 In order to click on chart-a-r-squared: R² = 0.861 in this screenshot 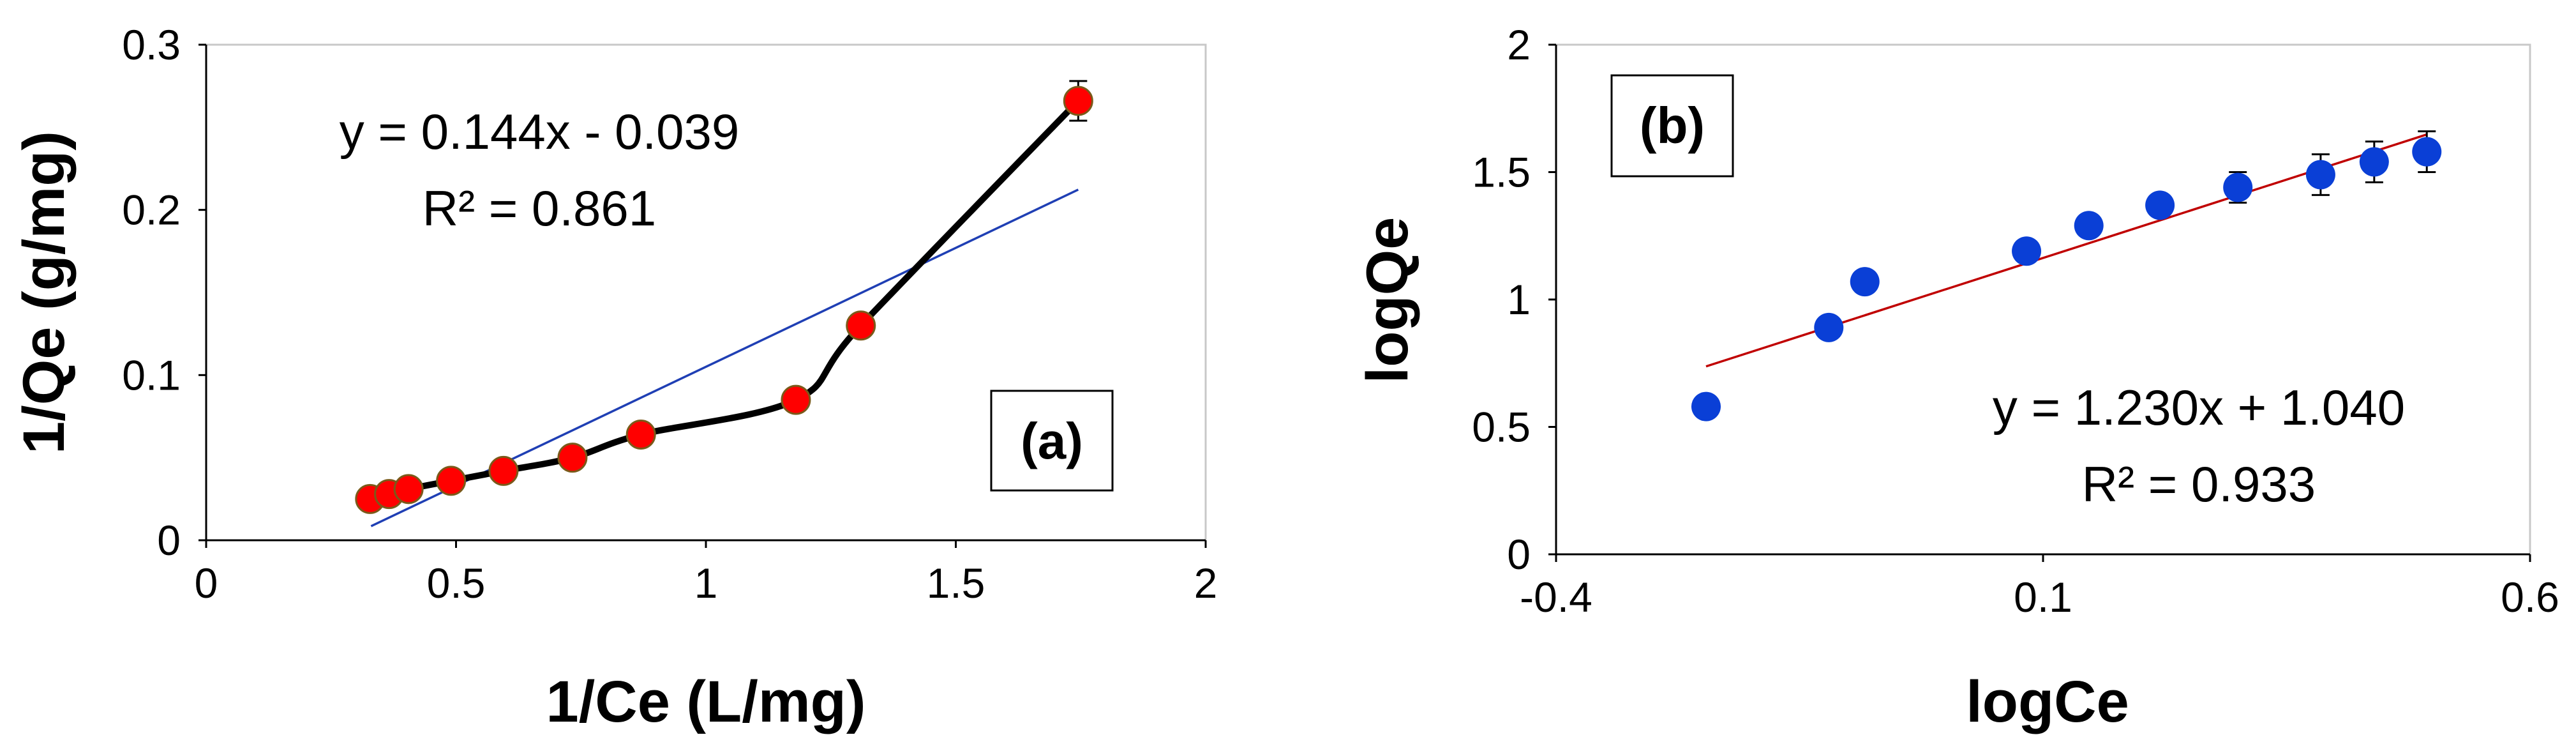, I will do `click(539, 208)`.